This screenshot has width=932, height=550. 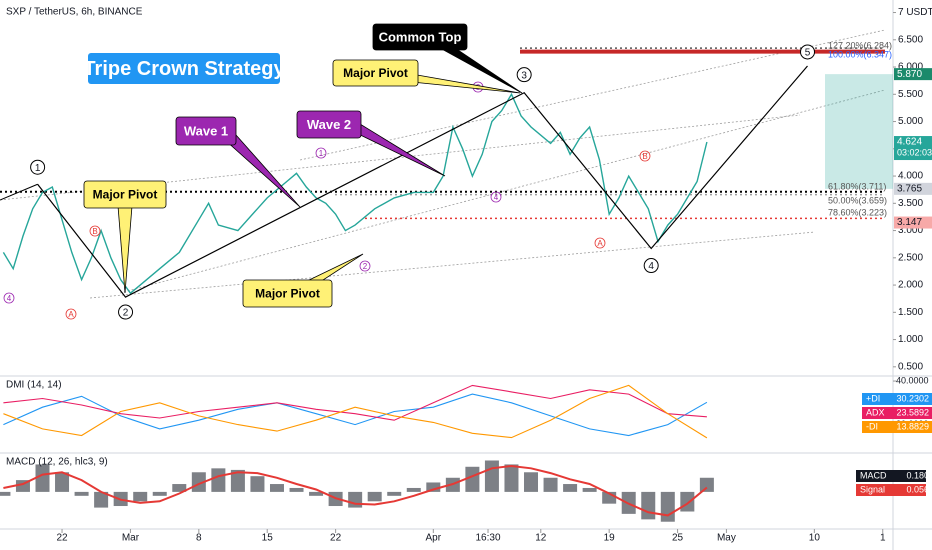 What do you see at coordinates (909, 222) in the screenshot?
I see `price-tag-label: 3.147` at bounding box center [909, 222].